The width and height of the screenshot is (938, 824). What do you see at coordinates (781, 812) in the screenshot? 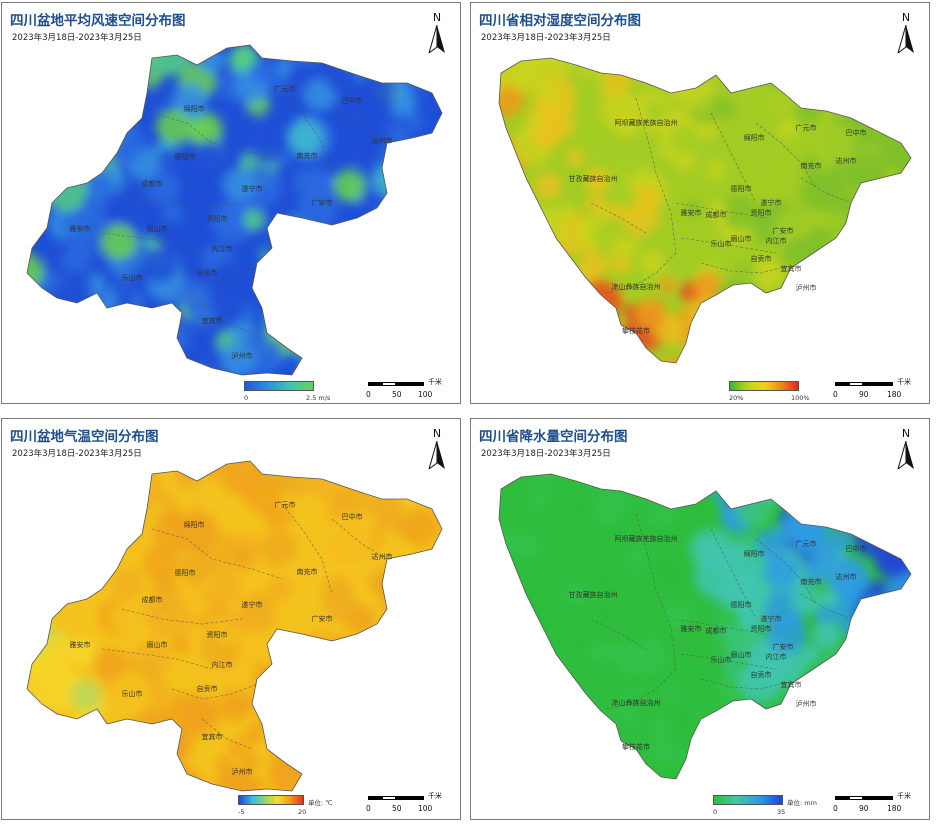
I see `legend-max-label: 35` at bounding box center [781, 812].